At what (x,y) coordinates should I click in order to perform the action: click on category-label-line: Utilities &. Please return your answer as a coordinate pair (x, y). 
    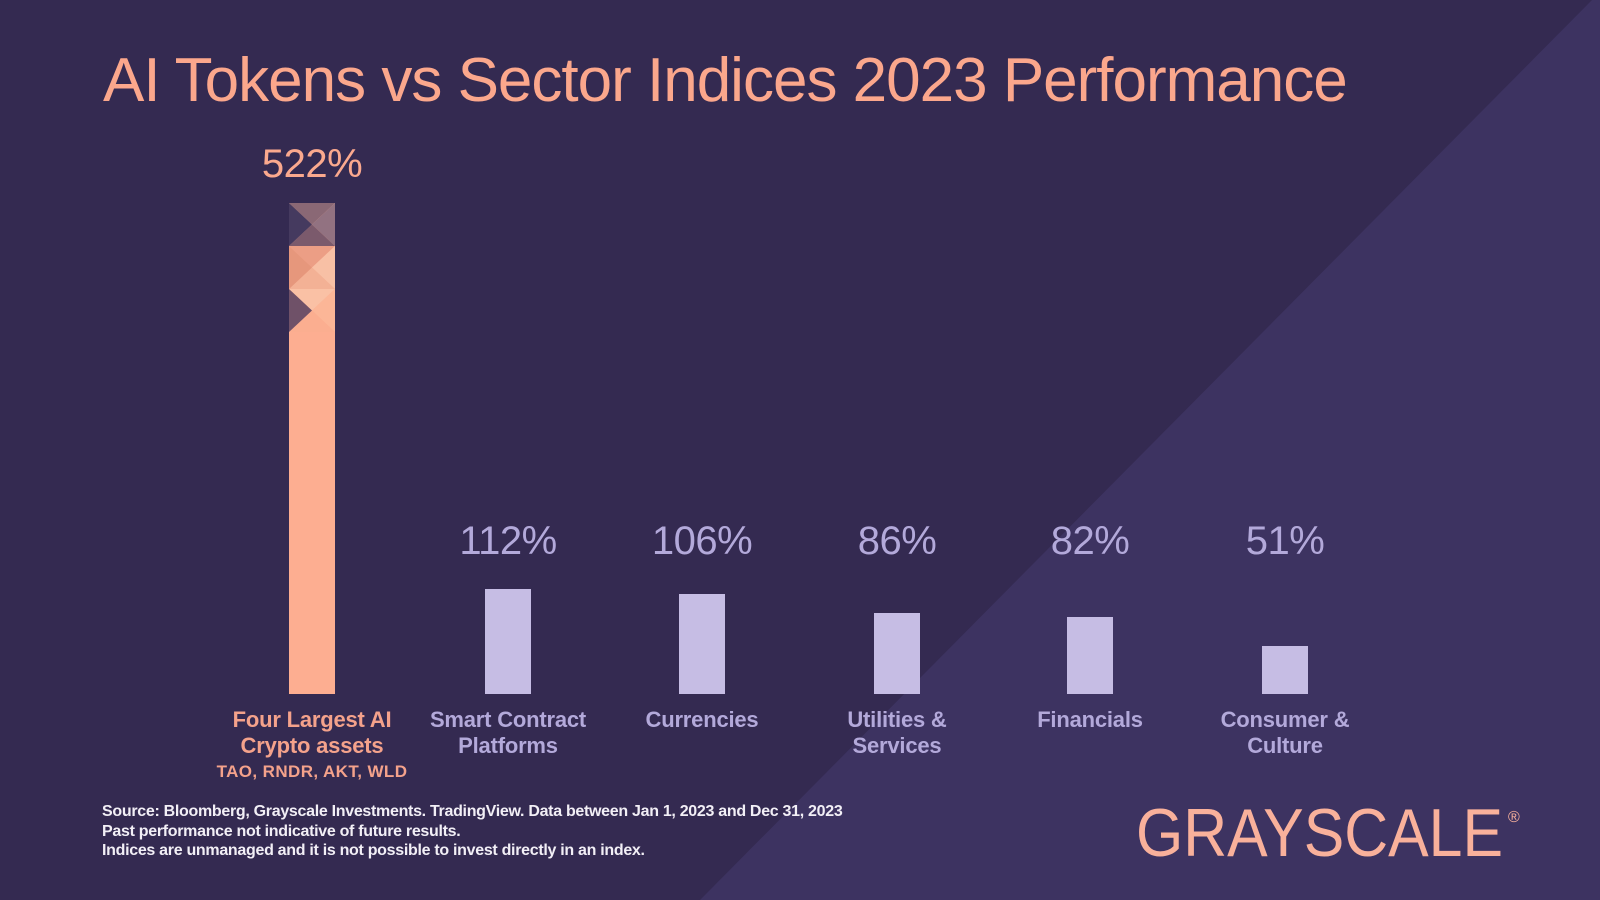
    Looking at the image, I should click on (897, 719).